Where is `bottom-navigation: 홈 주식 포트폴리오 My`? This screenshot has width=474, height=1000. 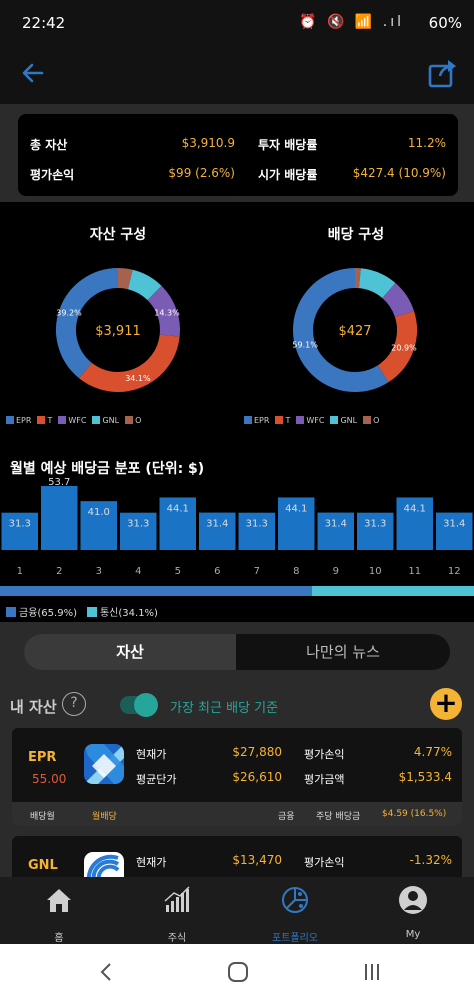
bottom-navigation: 홈 주식 포트폴리오 My is located at coordinates (237, 910).